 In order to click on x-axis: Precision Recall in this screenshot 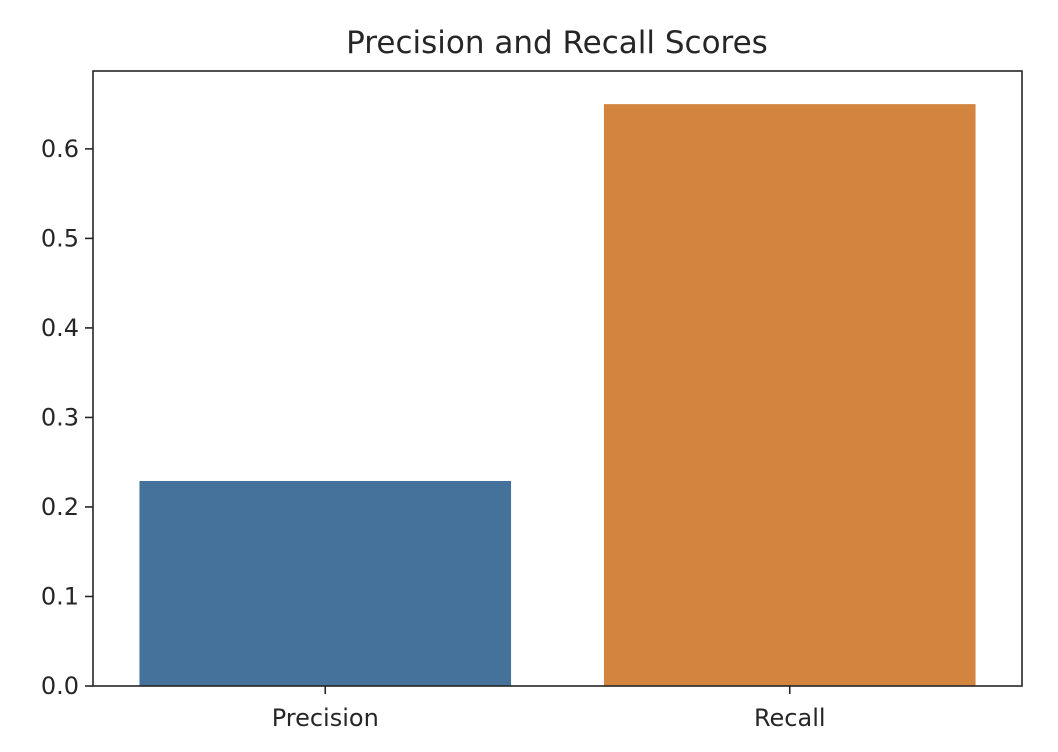, I will do `click(549, 709)`.